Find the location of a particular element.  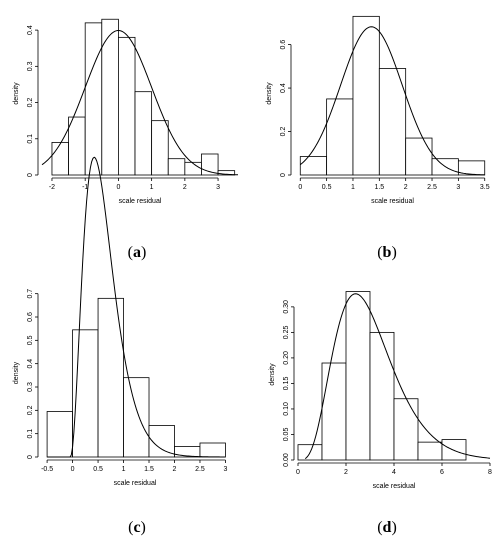

panel-caption: (a) is located at coordinates (137, 252).